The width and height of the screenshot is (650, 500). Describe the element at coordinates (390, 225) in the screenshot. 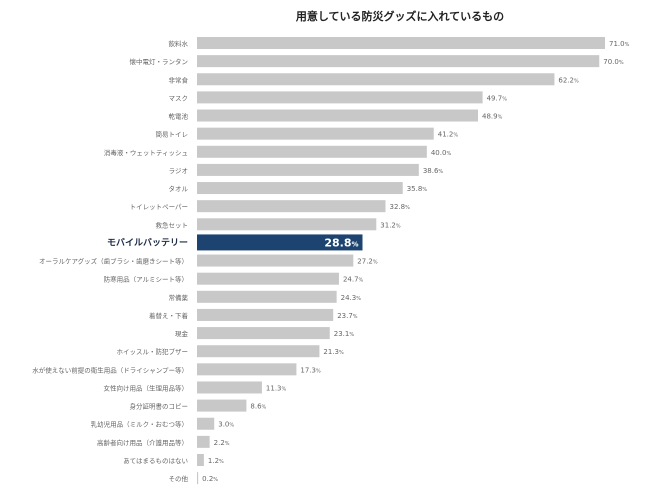

I see `value-label: 31.2%` at that location.